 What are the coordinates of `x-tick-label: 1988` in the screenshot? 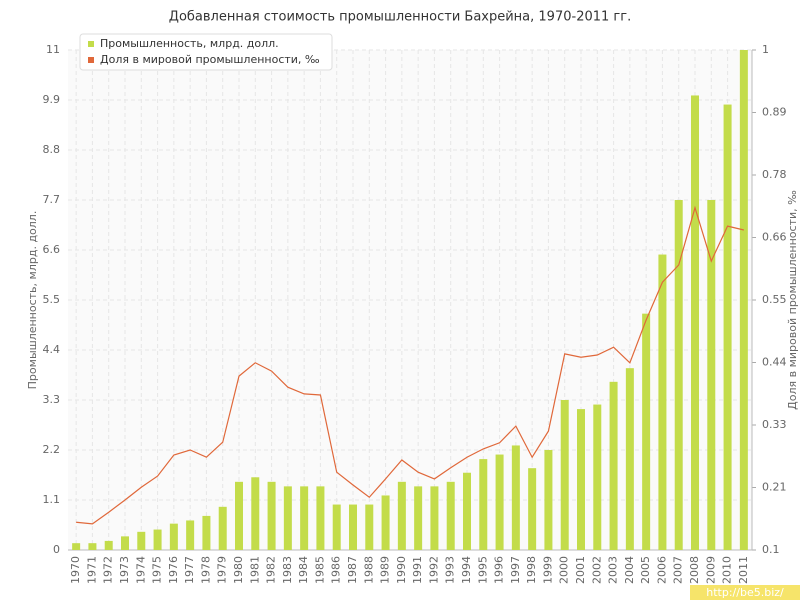 It's located at (368, 570).